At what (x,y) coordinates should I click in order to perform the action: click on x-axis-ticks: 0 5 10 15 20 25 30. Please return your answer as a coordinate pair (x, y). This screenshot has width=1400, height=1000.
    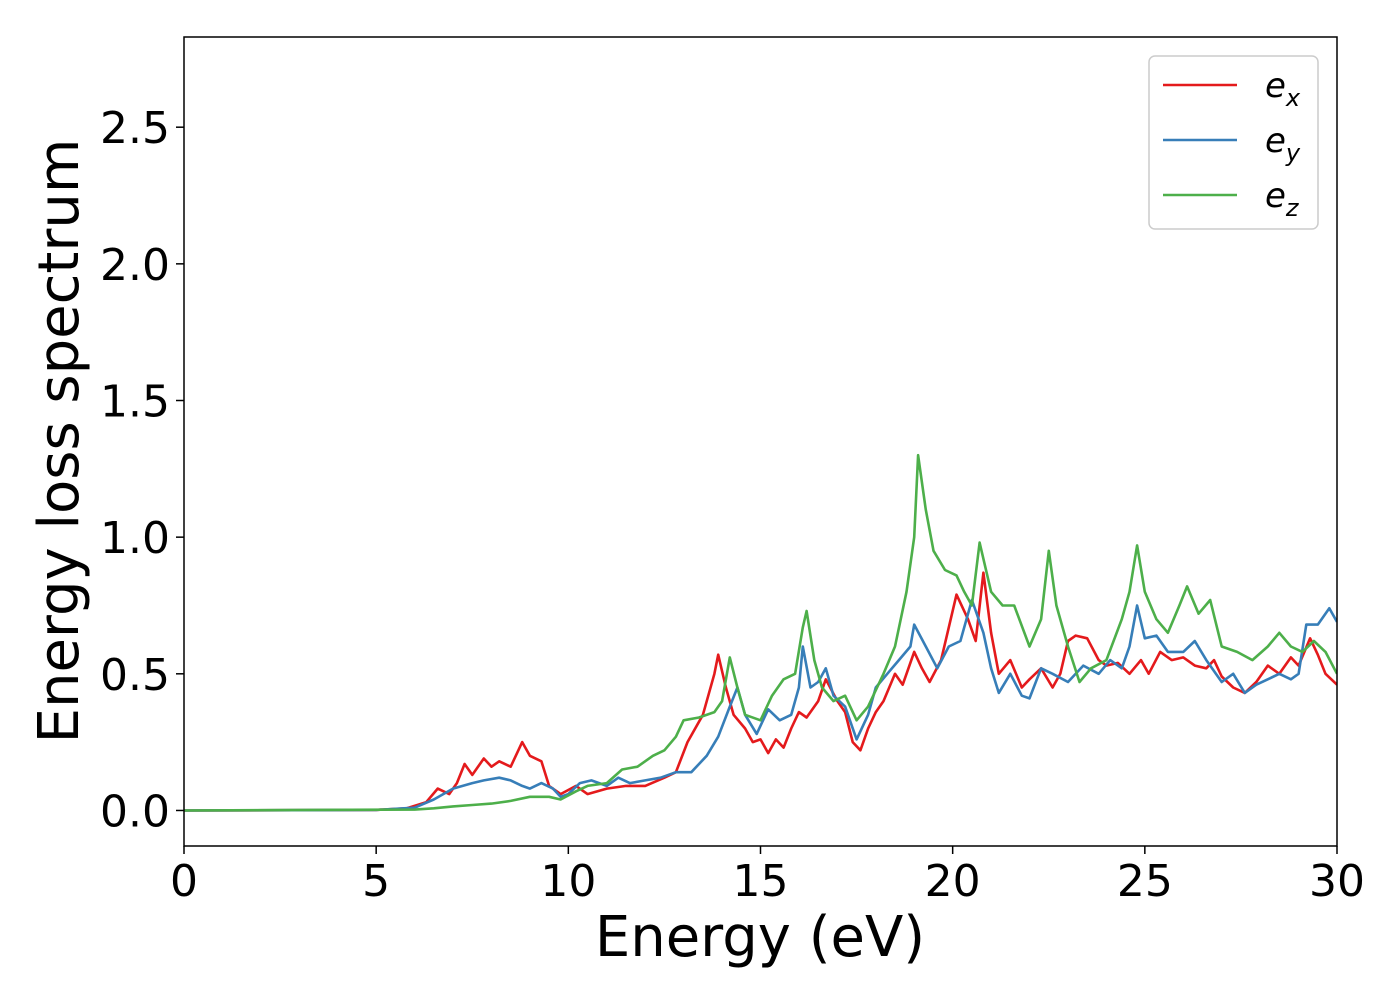
    Looking at the image, I should click on (767, 876).